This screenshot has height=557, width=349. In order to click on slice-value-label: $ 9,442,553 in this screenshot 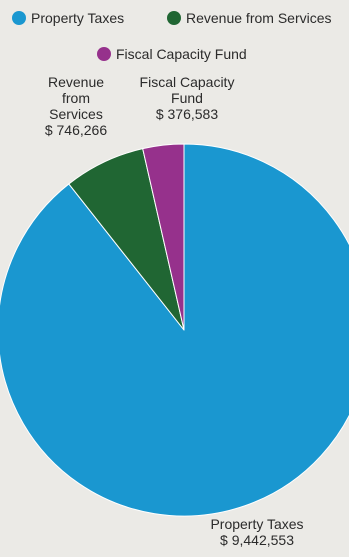, I will do `click(257, 540)`.